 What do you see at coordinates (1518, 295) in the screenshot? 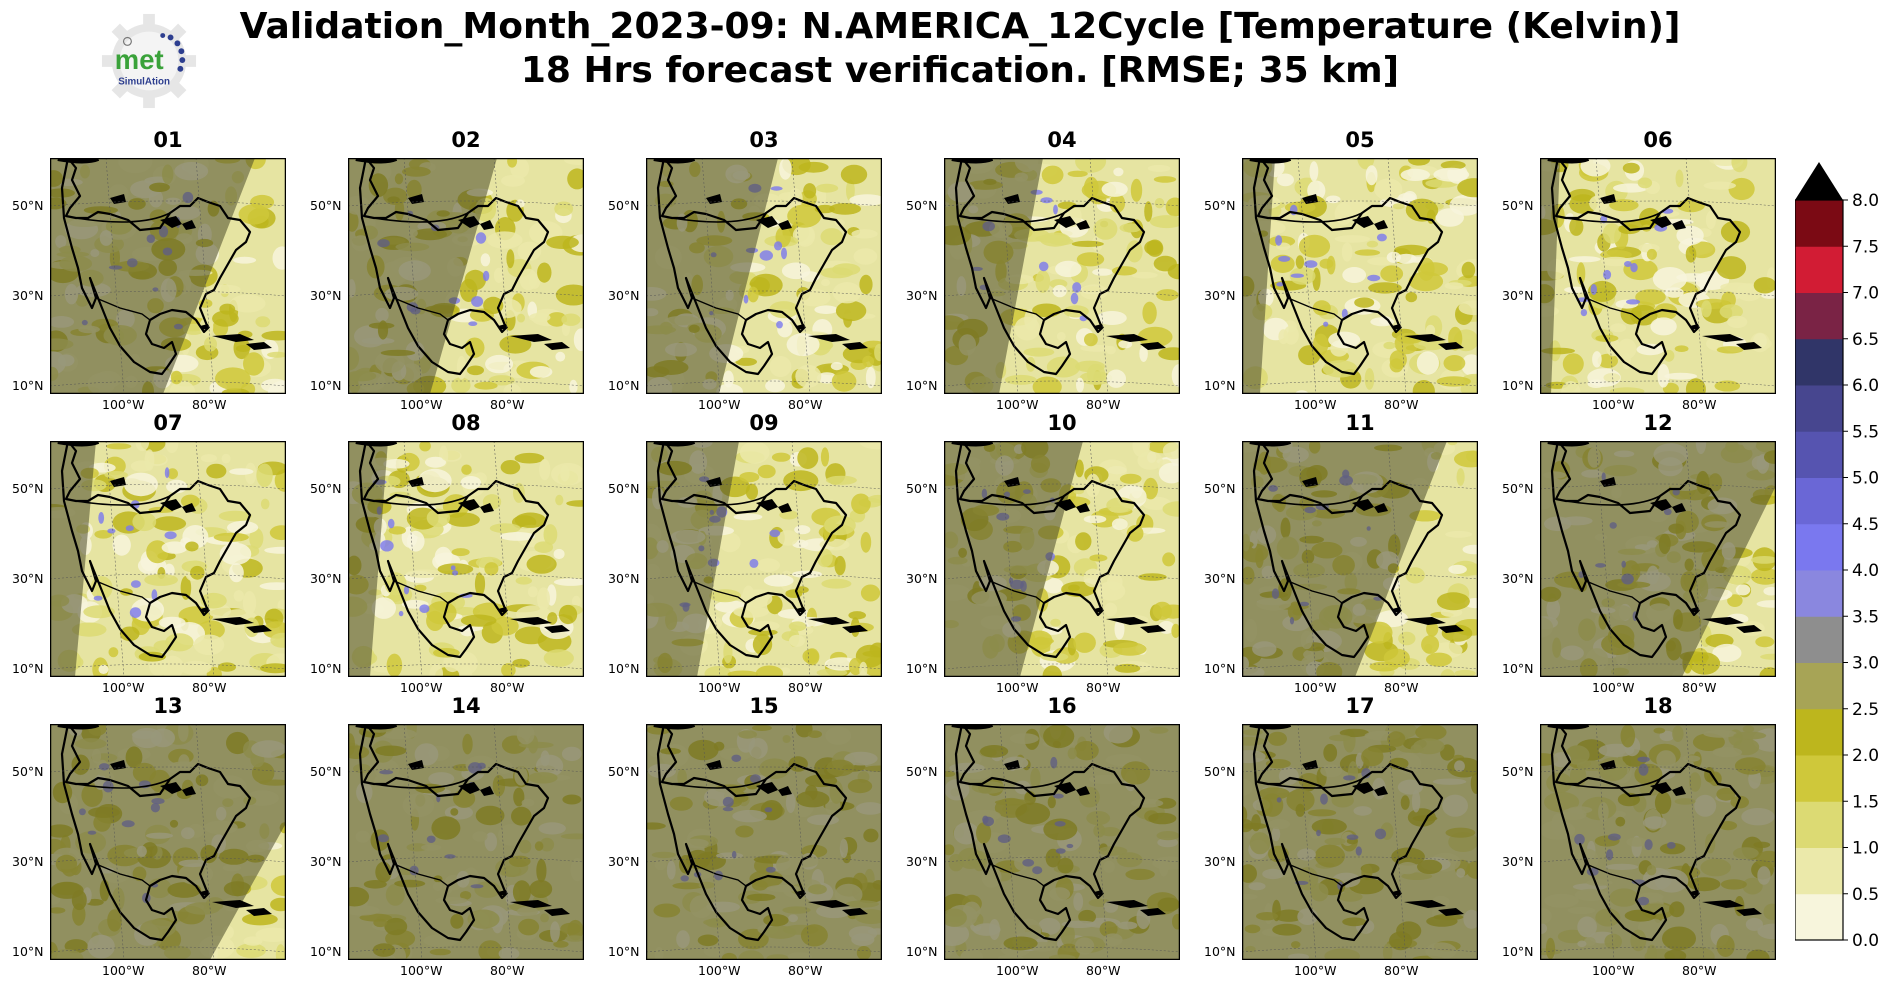
I see `latitude-tick-label: 30°N` at bounding box center [1518, 295].